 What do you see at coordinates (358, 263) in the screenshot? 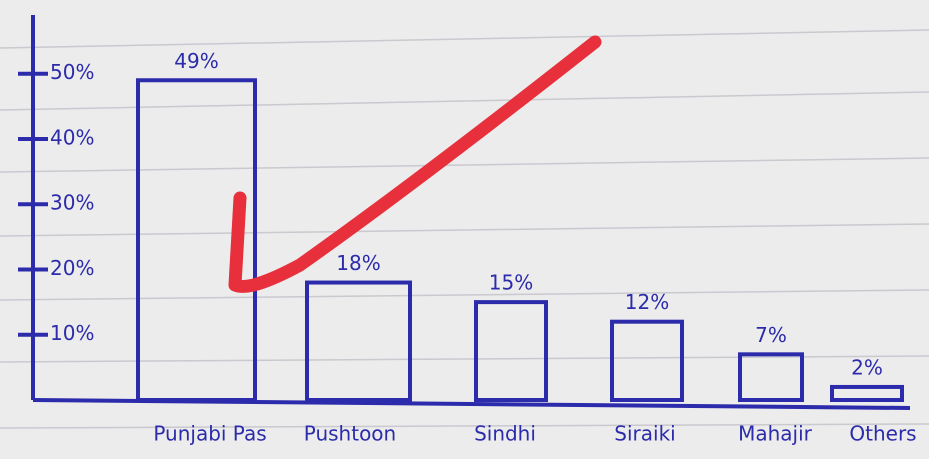
I see `value-label: 18%` at bounding box center [358, 263].